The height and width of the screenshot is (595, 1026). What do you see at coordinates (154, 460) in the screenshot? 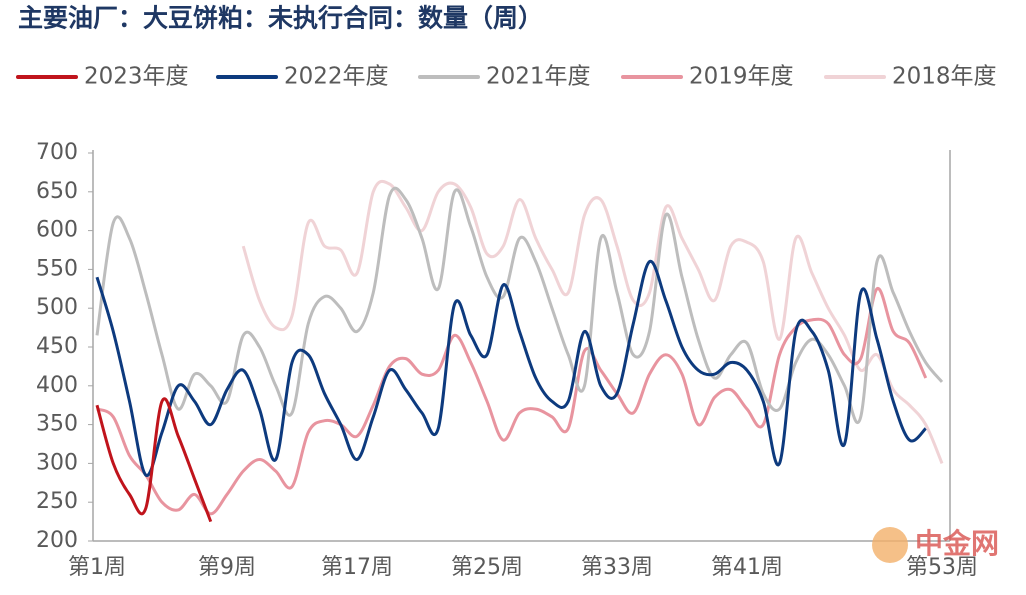
I see `series-line` at bounding box center [154, 460].